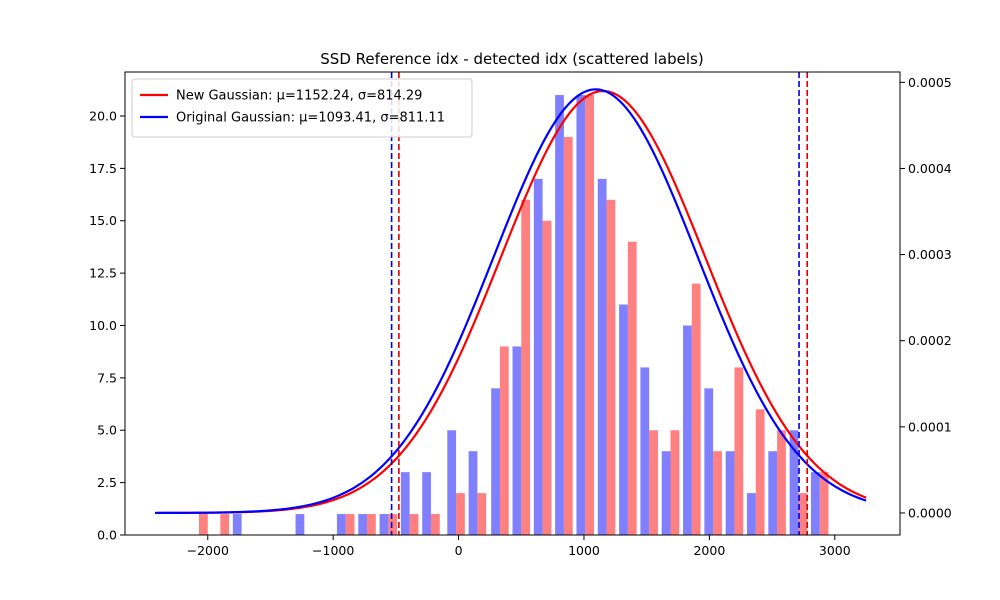 The image size is (1000, 600). I want to click on x-tick-label: −1000, so click(333, 550).